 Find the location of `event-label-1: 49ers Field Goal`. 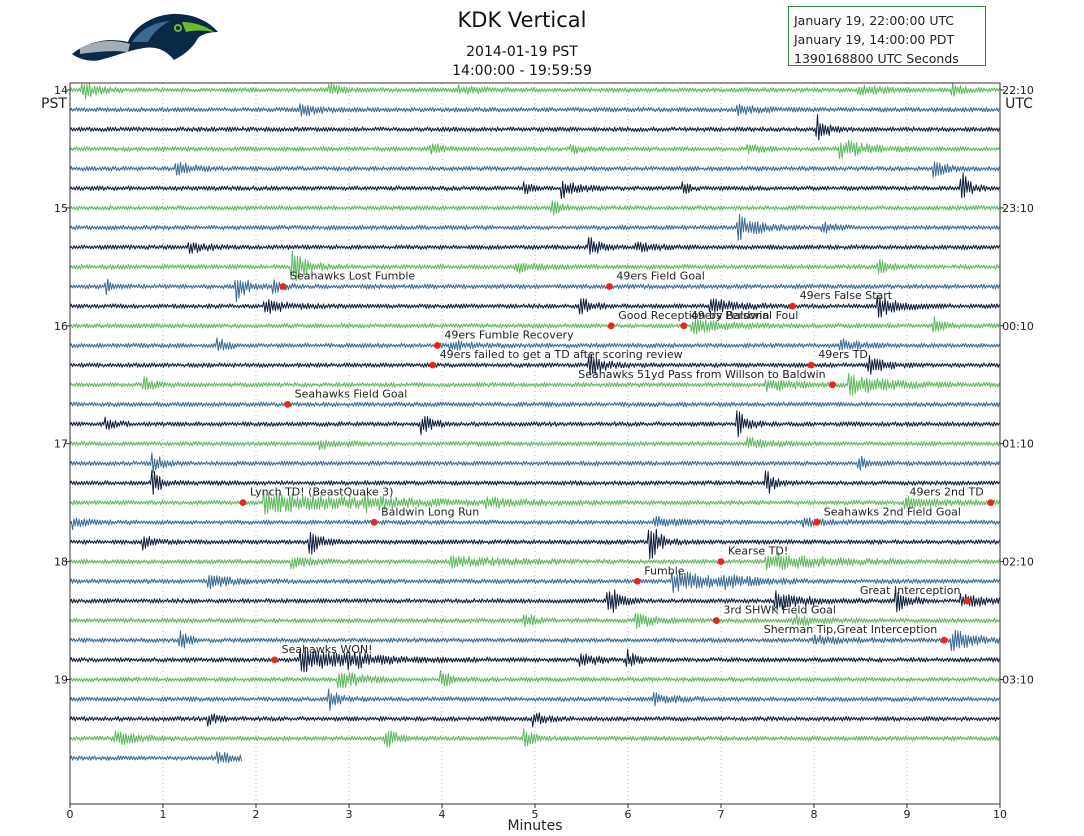

event-label-1: 49ers Field Goal is located at coordinates (660, 276).